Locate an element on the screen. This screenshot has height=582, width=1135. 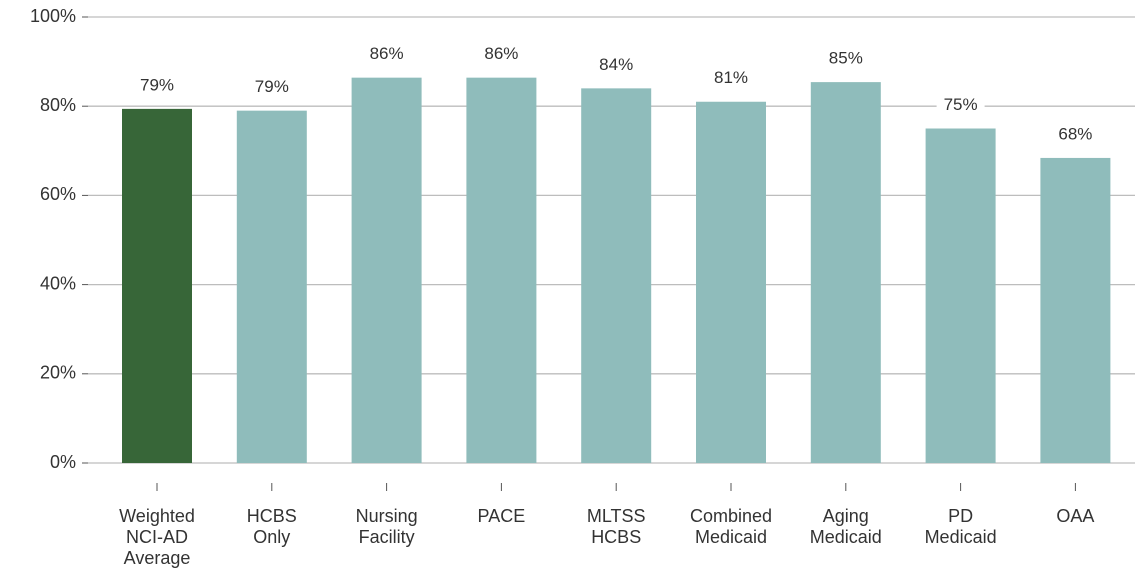
x-tick-label: MLTSS HCBS is located at coordinates (616, 526).